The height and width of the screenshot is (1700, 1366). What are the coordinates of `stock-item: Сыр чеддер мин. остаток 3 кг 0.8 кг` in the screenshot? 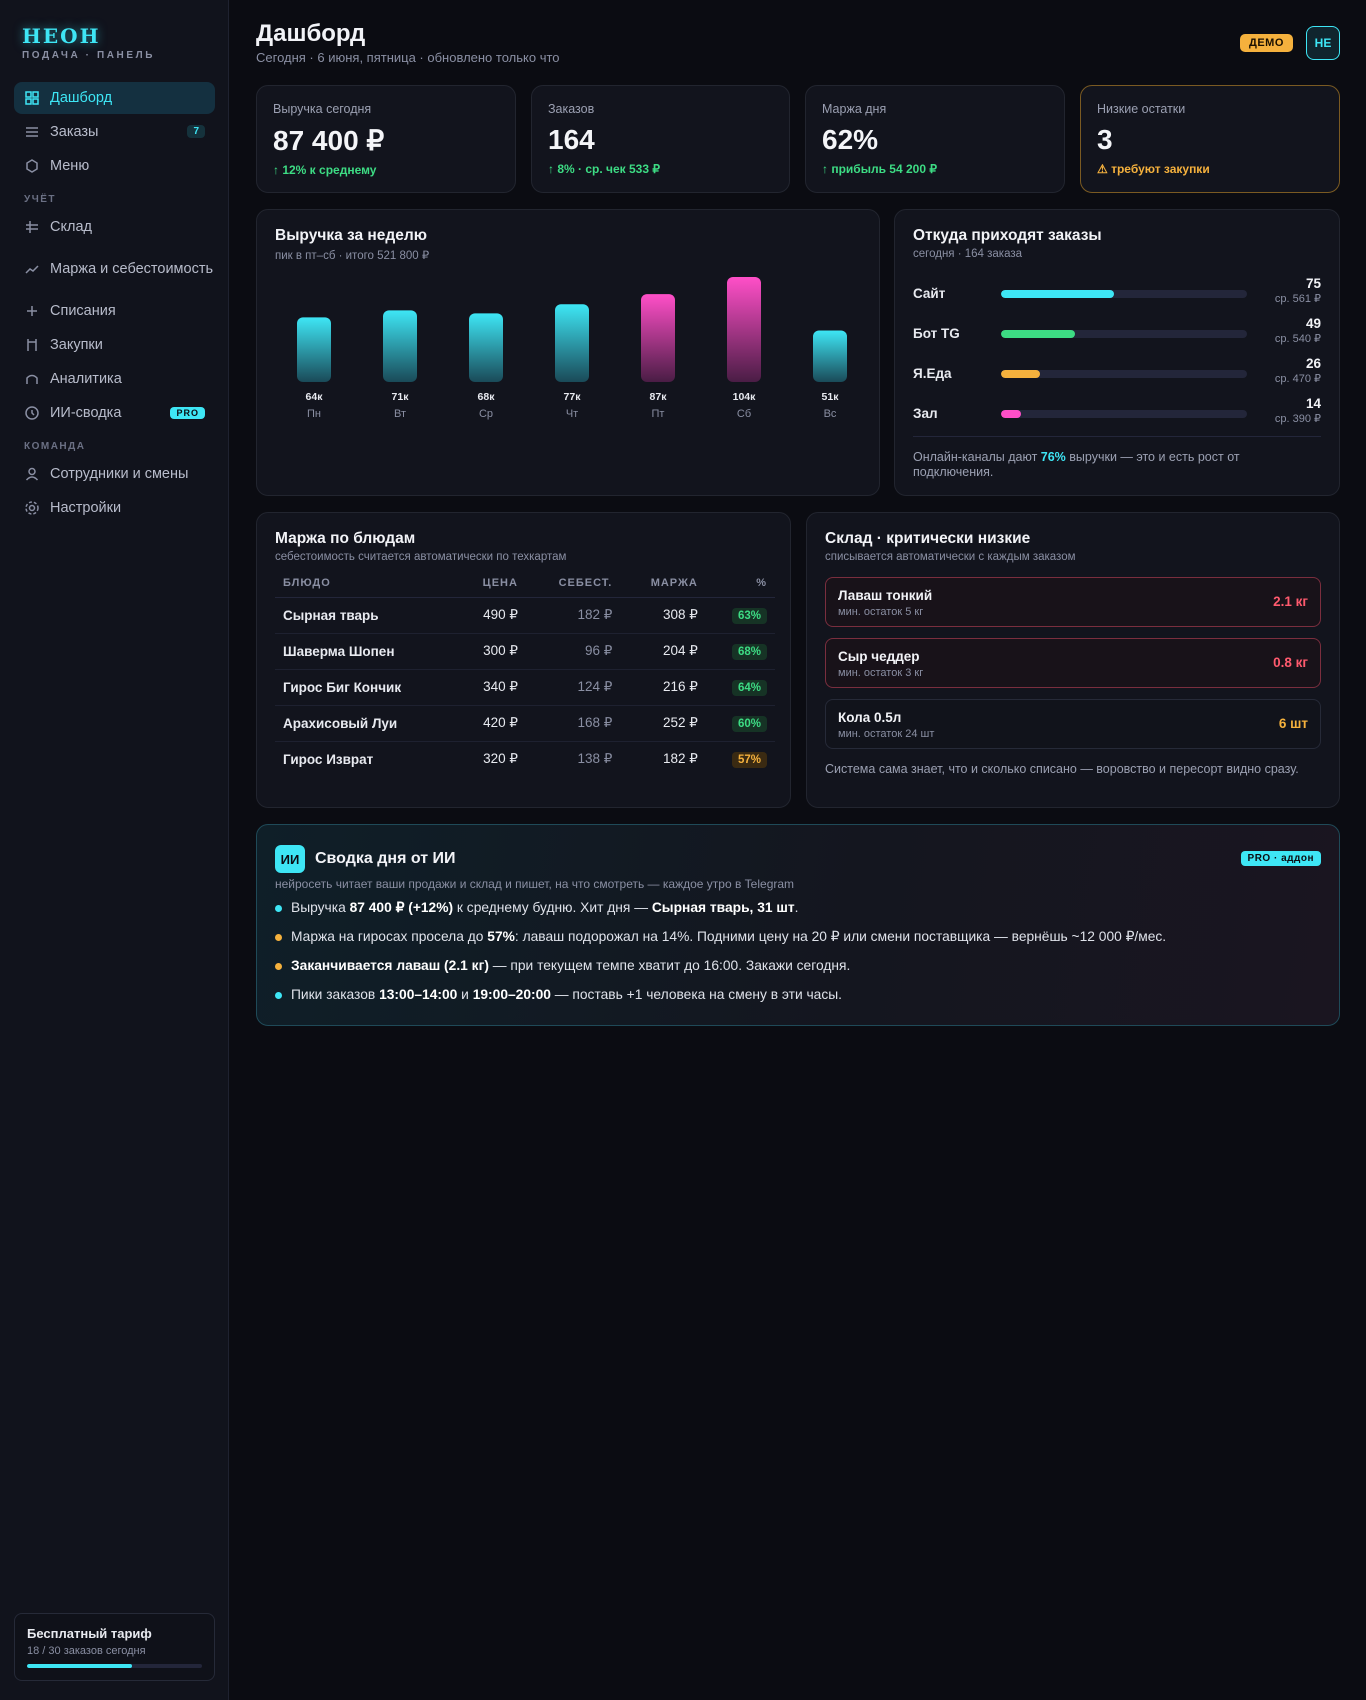 It's located at (1073, 663).